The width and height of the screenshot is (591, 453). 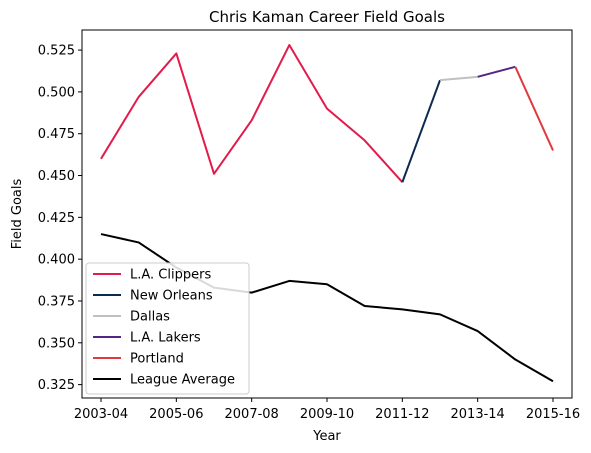 What do you see at coordinates (157, 359) in the screenshot?
I see `legend-label-portland: Portland` at bounding box center [157, 359].